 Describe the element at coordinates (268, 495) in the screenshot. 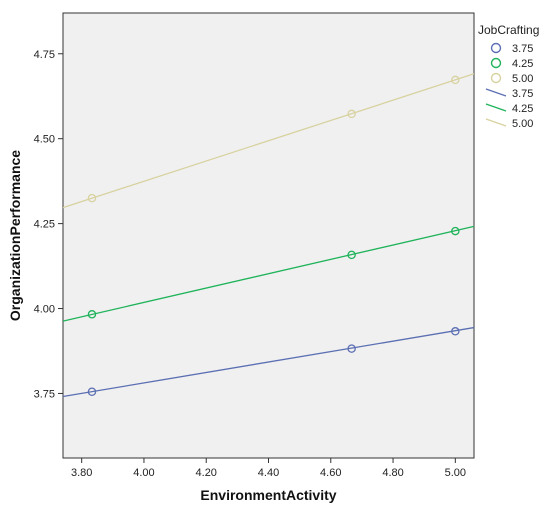

I see `x-axis-title: EnvironmentActivity` at that location.